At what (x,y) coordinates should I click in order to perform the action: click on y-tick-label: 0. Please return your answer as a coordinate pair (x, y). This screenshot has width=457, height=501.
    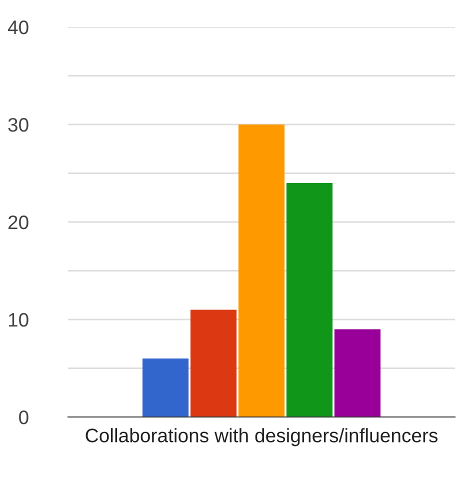
    Looking at the image, I should click on (23, 417).